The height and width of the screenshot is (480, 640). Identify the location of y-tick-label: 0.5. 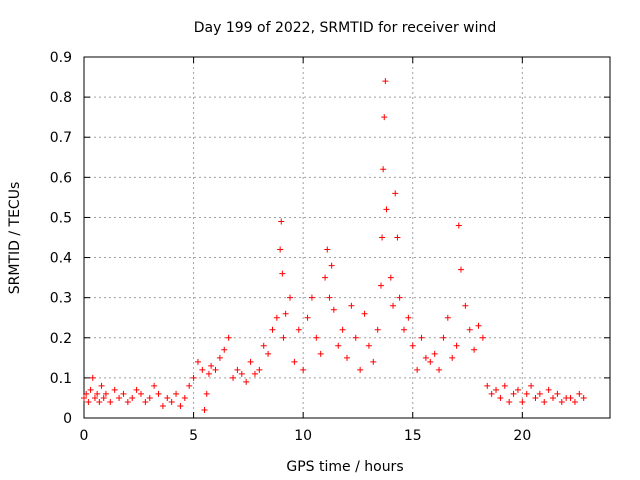
(61, 218).